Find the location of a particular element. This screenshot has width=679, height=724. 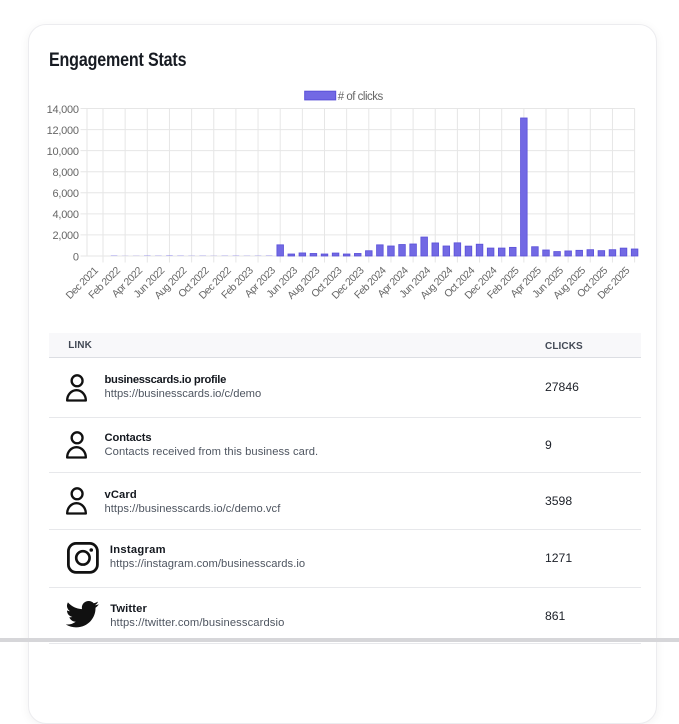

svg-text: 2,000 is located at coordinates (66, 236).